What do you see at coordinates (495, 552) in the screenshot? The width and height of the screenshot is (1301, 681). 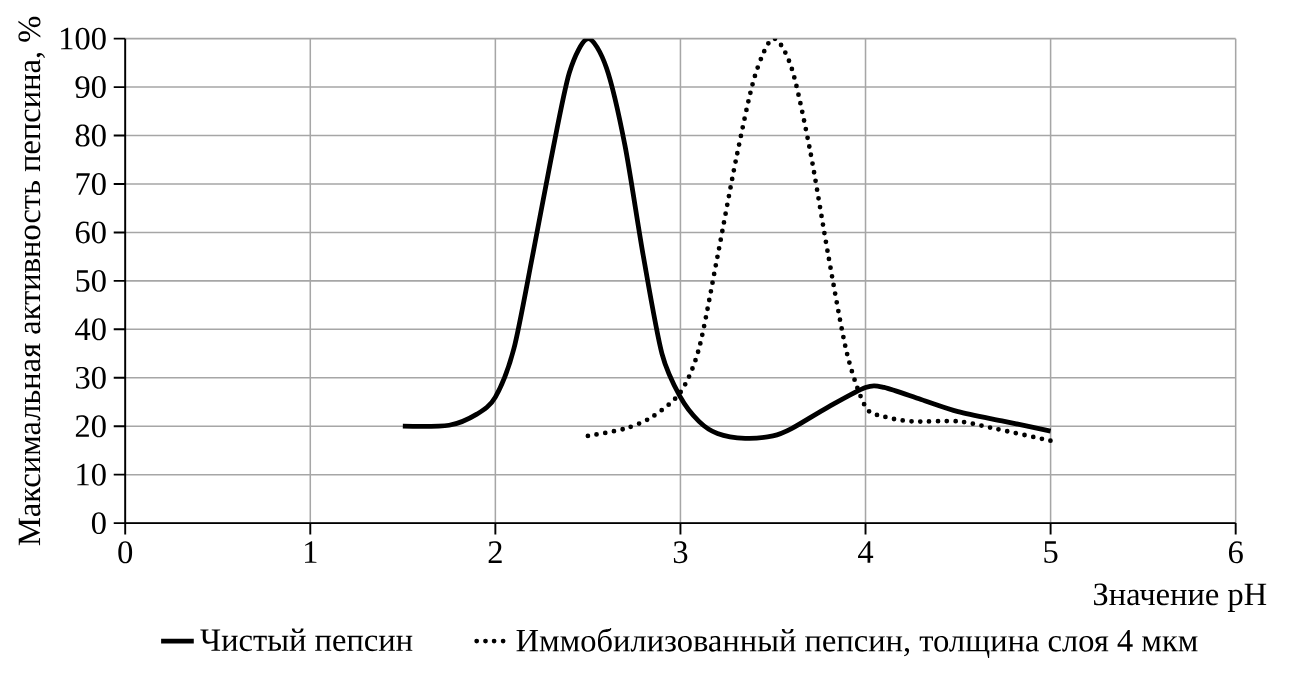 I see `x-tick-label: 2` at bounding box center [495, 552].